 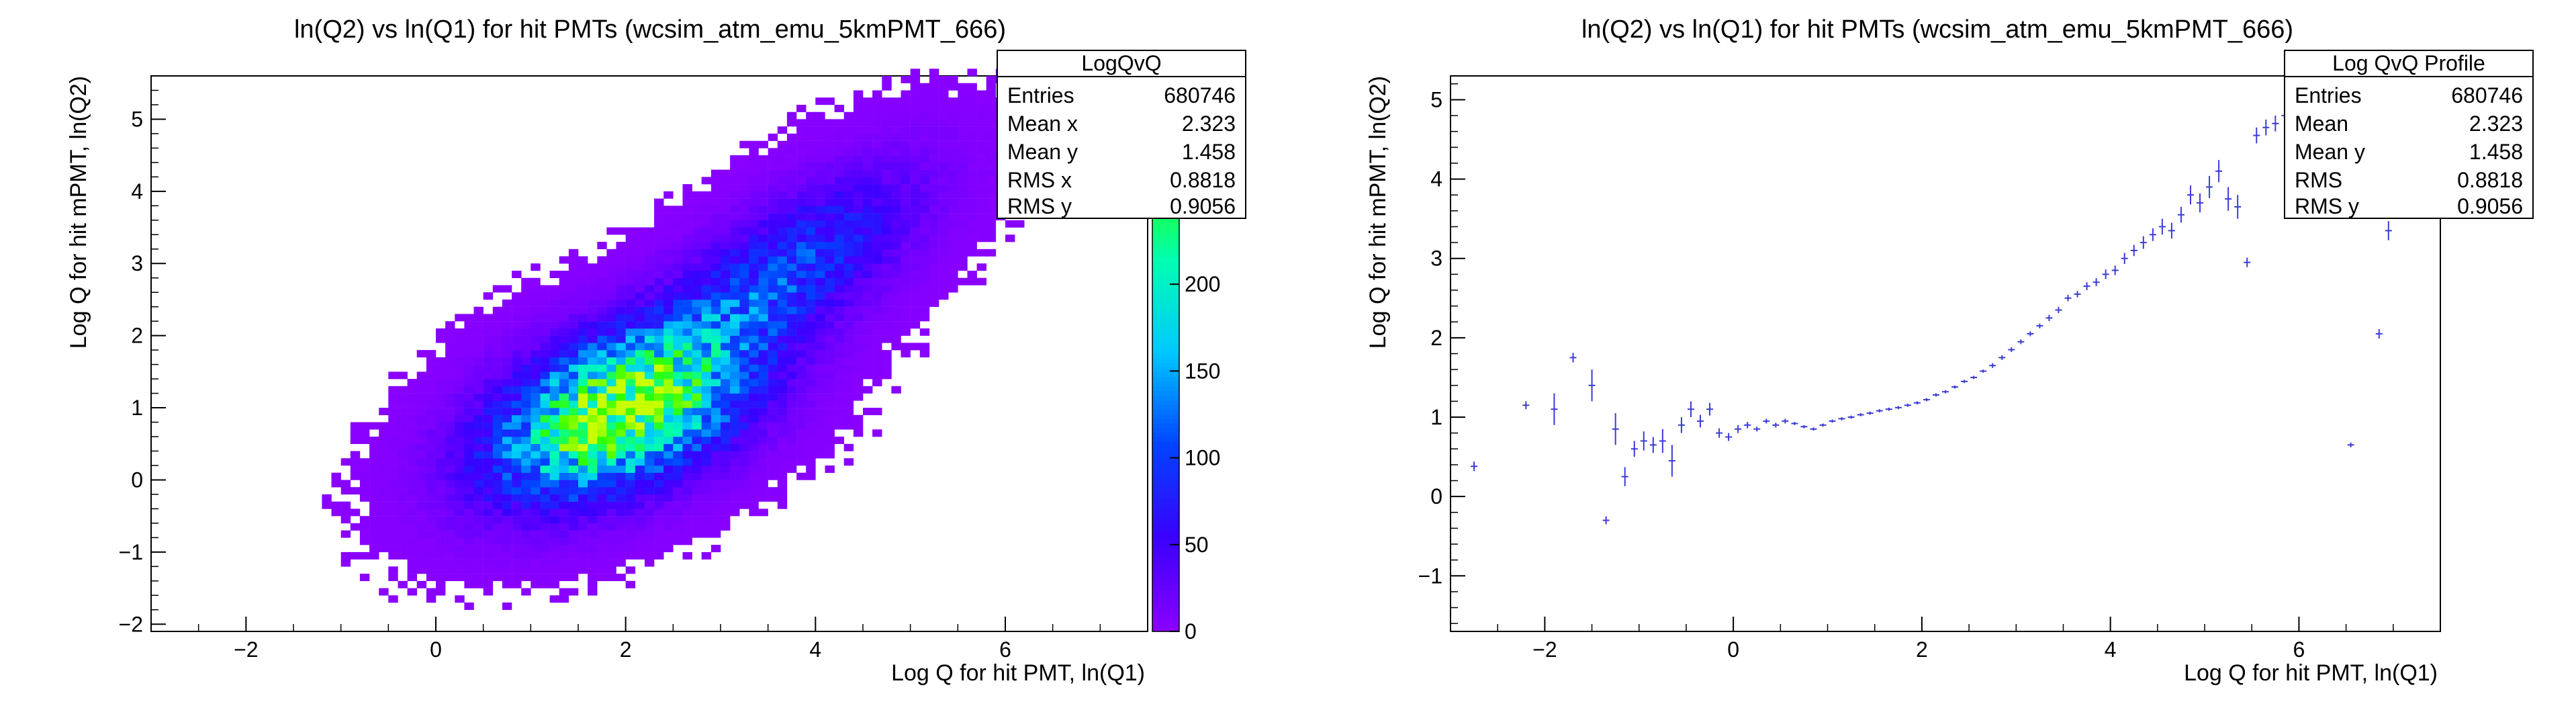 What do you see at coordinates (1922, 649) in the screenshot?
I see `right-x-tick-label: 2` at bounding box center [1922, 649].